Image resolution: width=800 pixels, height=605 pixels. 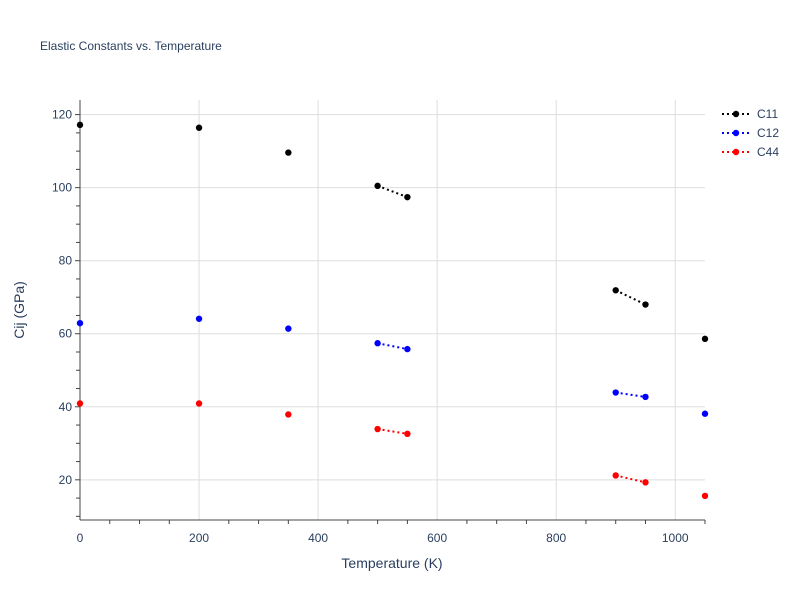 I want to click on series-c44, so click(x=392, y=450).